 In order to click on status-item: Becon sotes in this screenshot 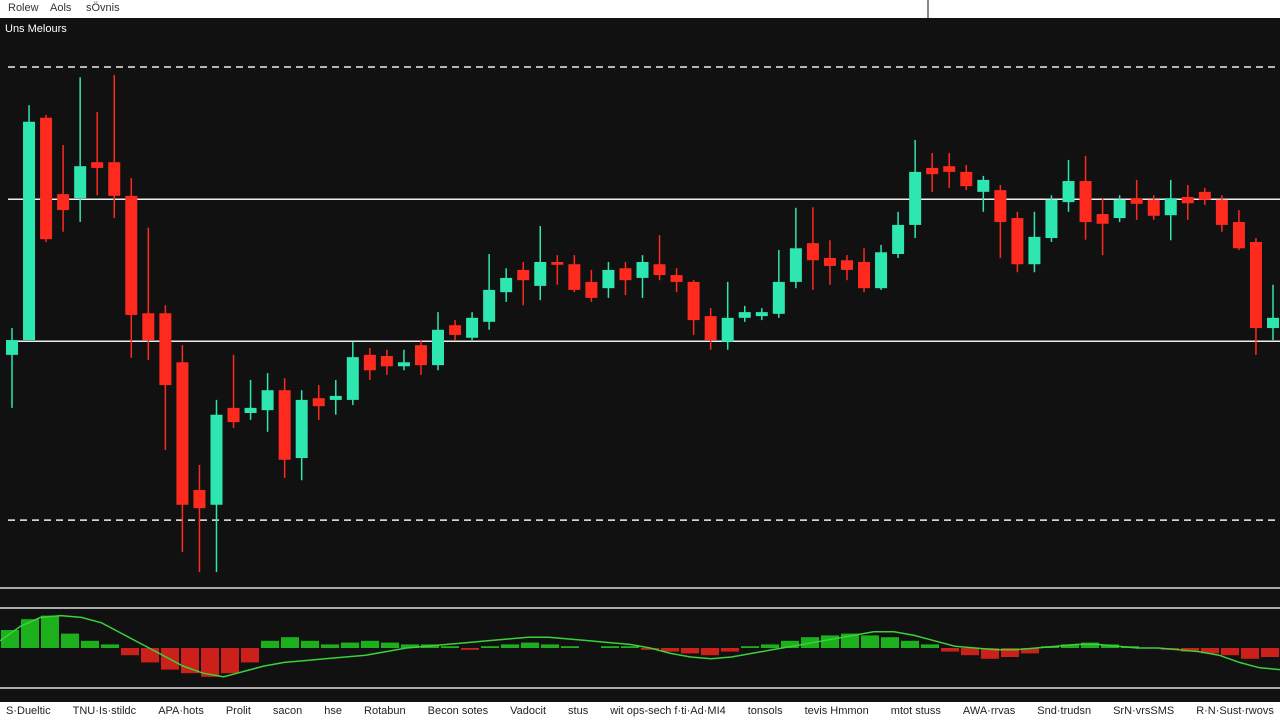, I will do `click(458, 711)`.